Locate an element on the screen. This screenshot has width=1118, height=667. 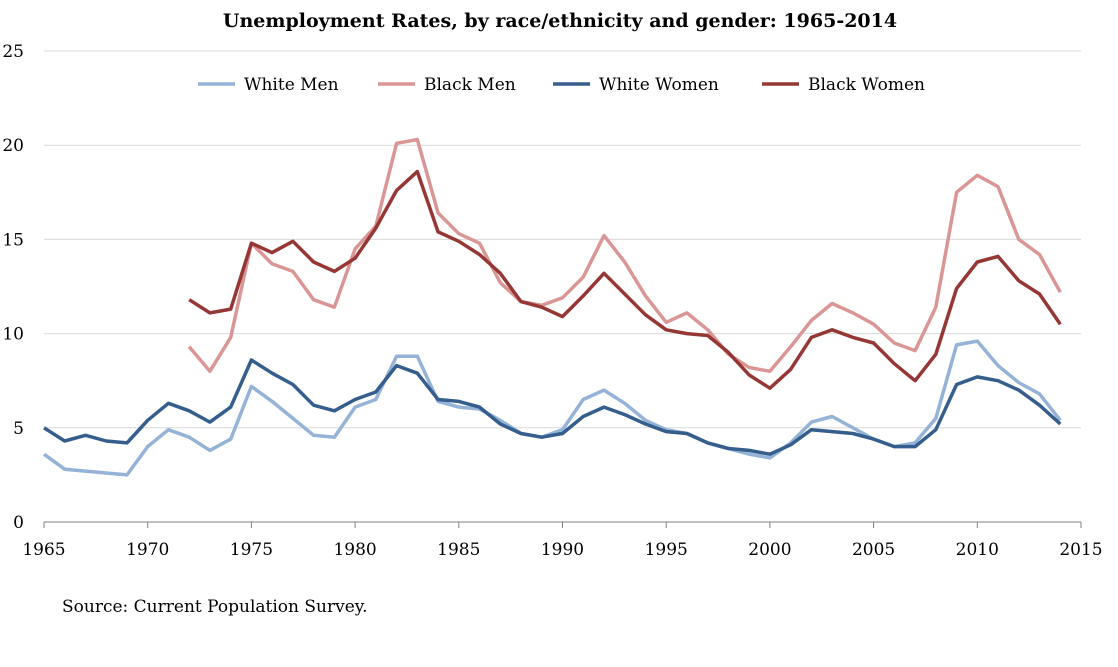
y-tick-label: 20 is located at coordinates (13, 146).